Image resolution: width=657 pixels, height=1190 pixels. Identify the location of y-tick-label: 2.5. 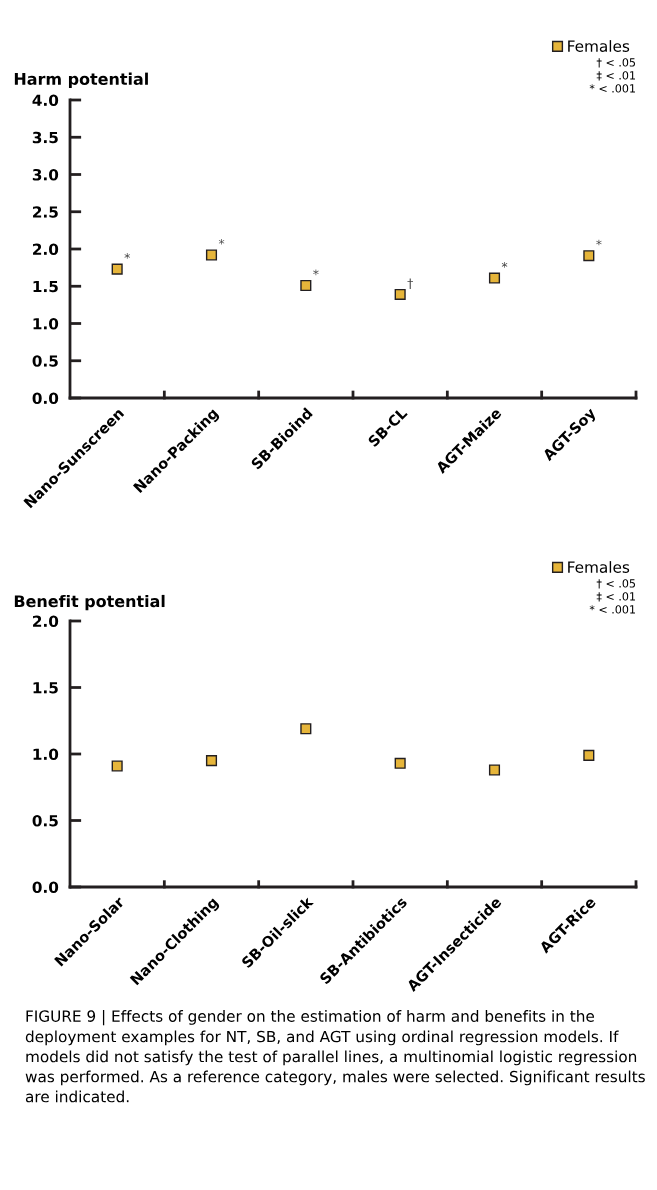
(45, 212).